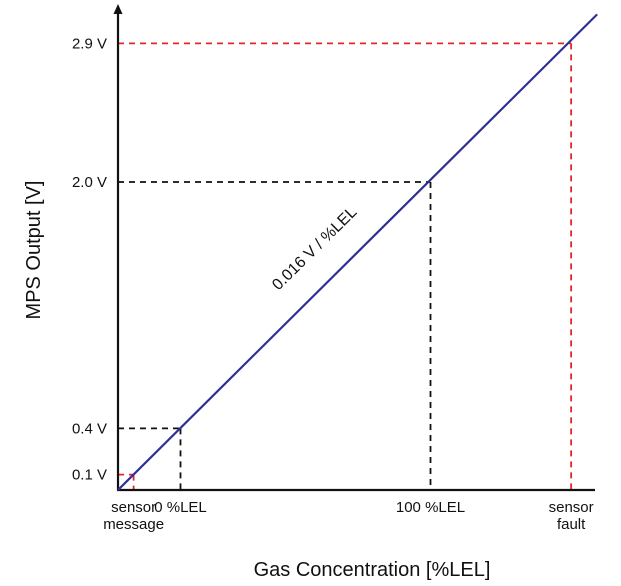 This screenshot has width=621, height=586. I want to click on x-axis-title: Gas Concentration [%LEL], so click(372, 570).